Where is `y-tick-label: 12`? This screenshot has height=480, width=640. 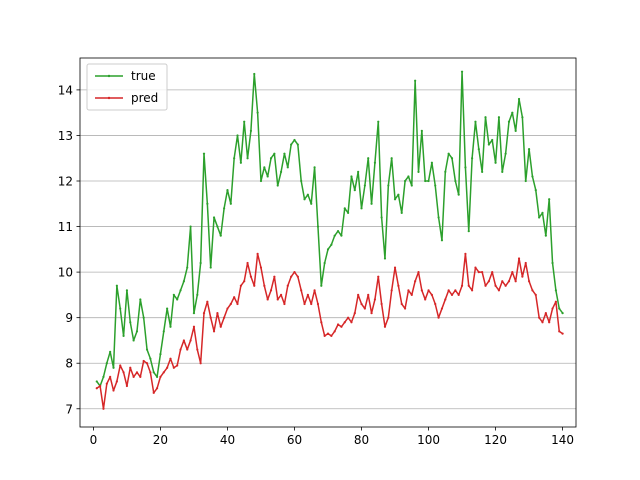
y-tick-label: 12 is located at coordinates (65, 182).